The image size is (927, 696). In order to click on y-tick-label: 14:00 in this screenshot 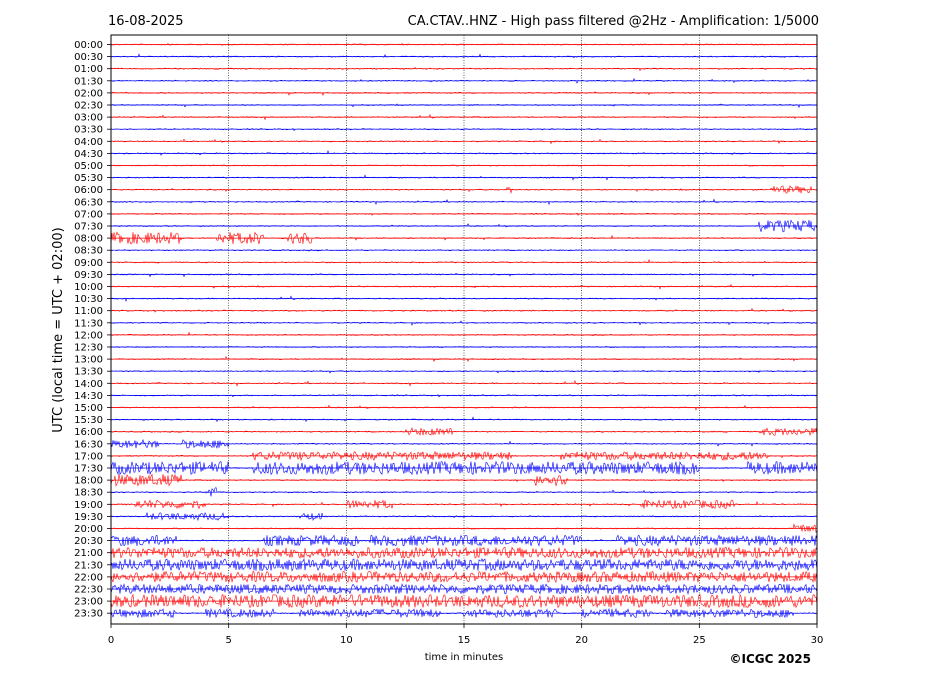, I will do `click(88, 384)`.